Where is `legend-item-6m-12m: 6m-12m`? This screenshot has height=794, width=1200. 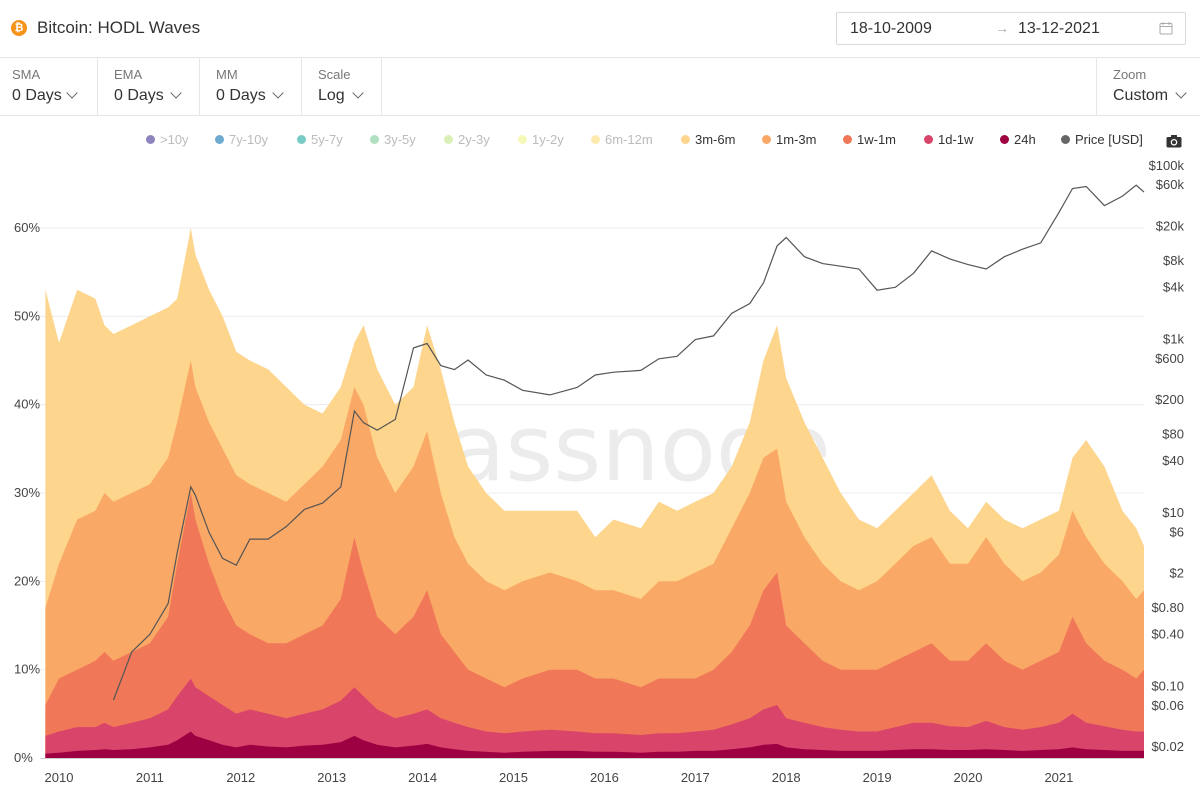 legend-item-6m-12m: 6m-12m is located at coordinates (622, 142).